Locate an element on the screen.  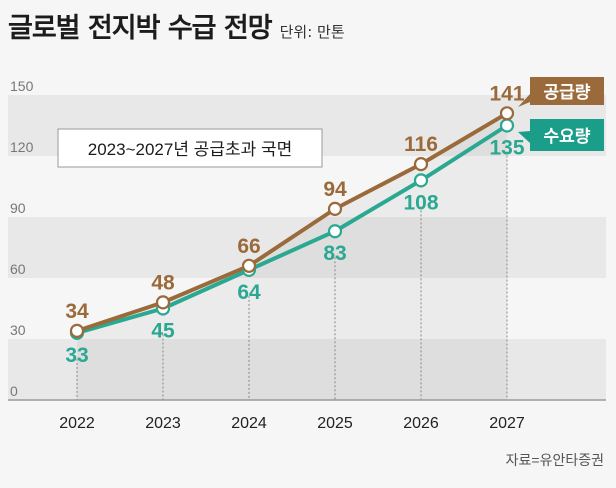
legend-demand-label: 수요량 is located at coordinates (567, 137).